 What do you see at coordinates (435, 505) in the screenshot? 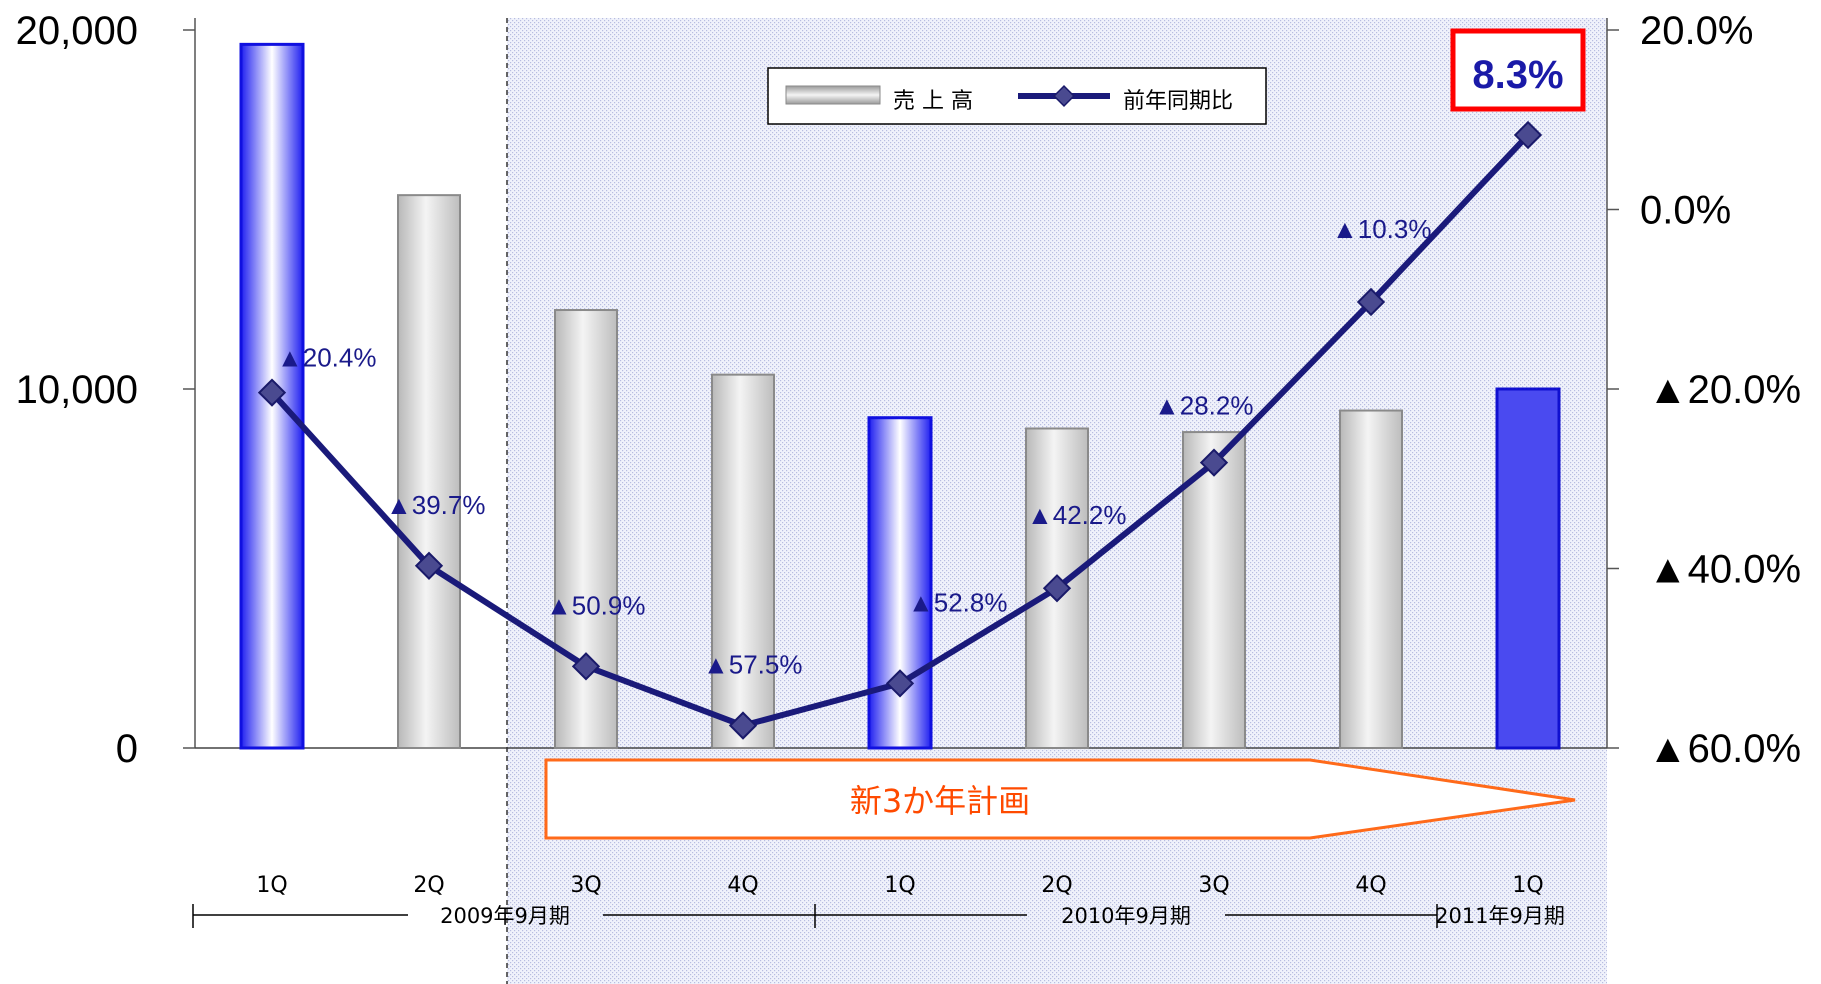
I see `data-label-1: ▲39.7%` at bounding box center [435, 505].